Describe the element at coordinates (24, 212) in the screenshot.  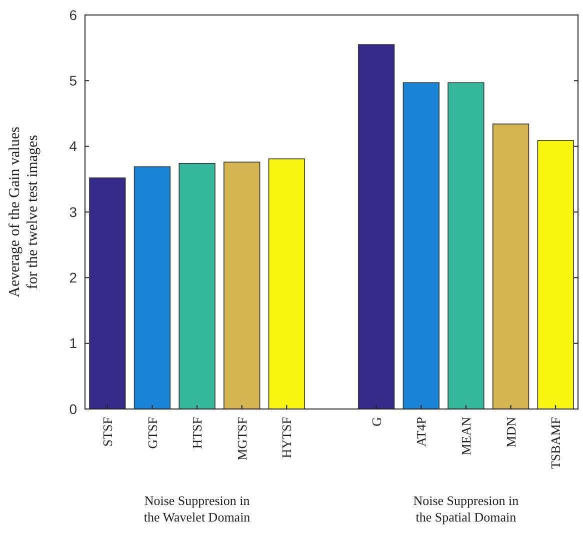
I see `y-axis-title: Aeverage of the Gain values for the twelve test images` at that location.